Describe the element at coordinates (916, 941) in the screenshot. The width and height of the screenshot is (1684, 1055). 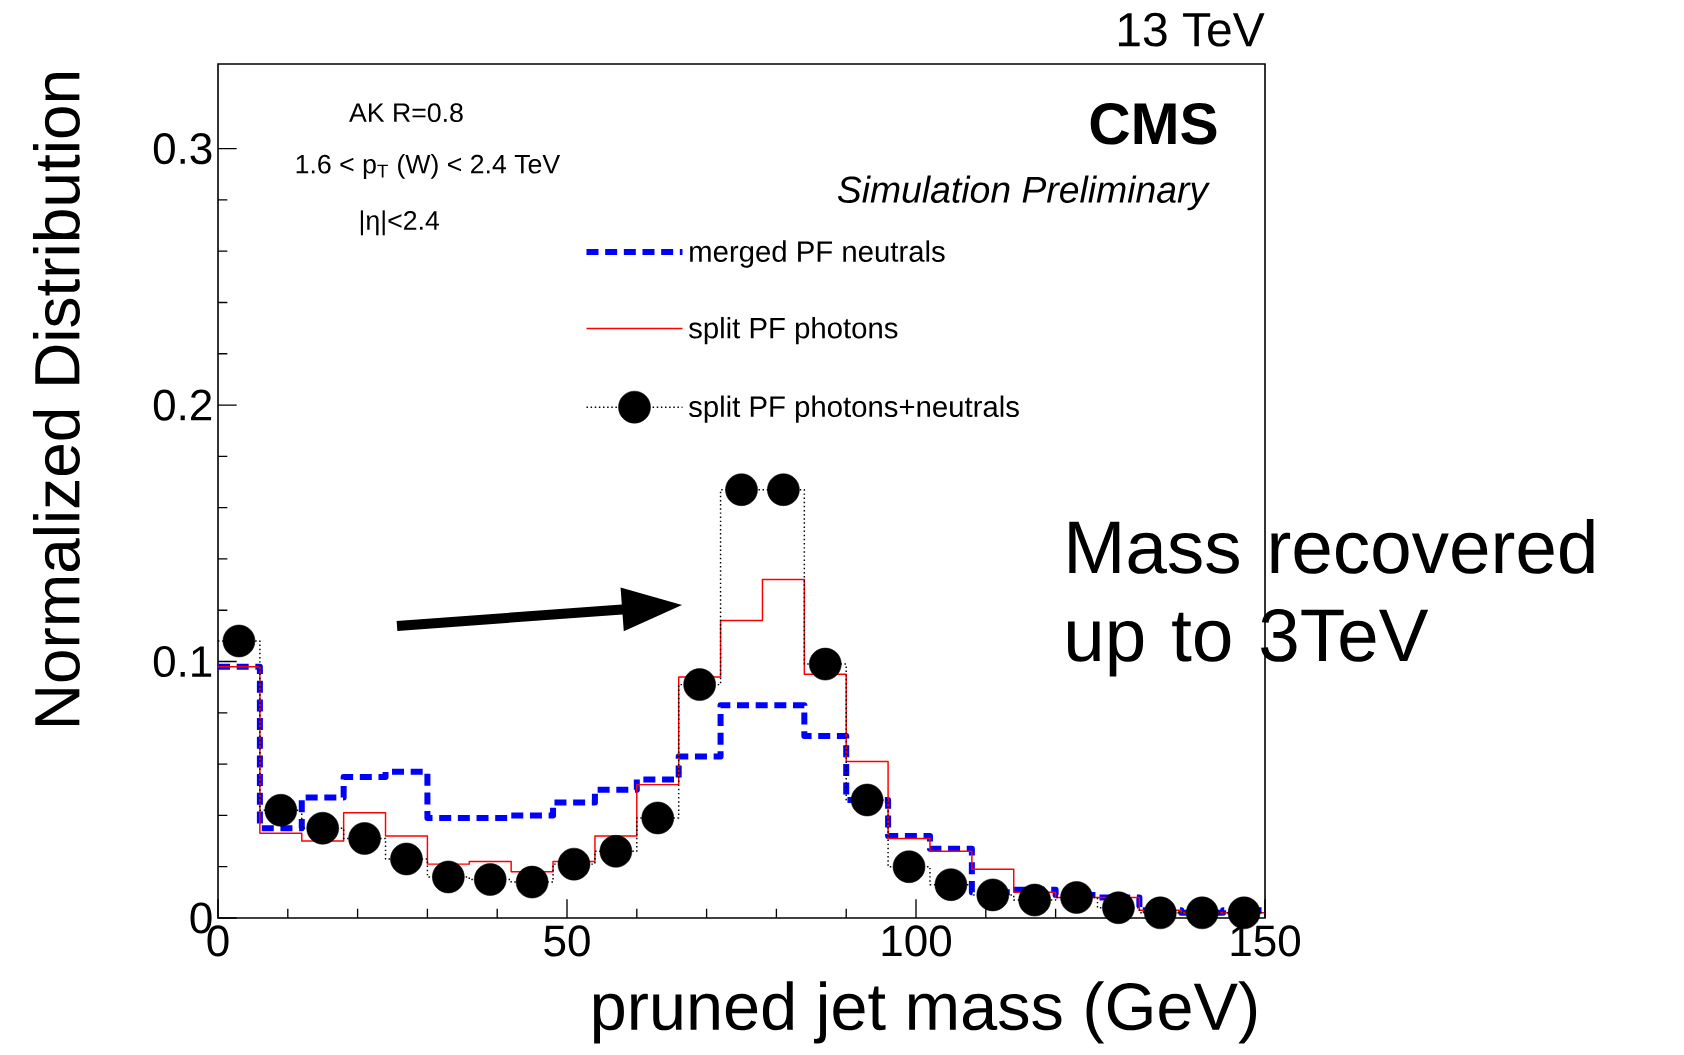
I see `x-tick-label: 100` at that location.